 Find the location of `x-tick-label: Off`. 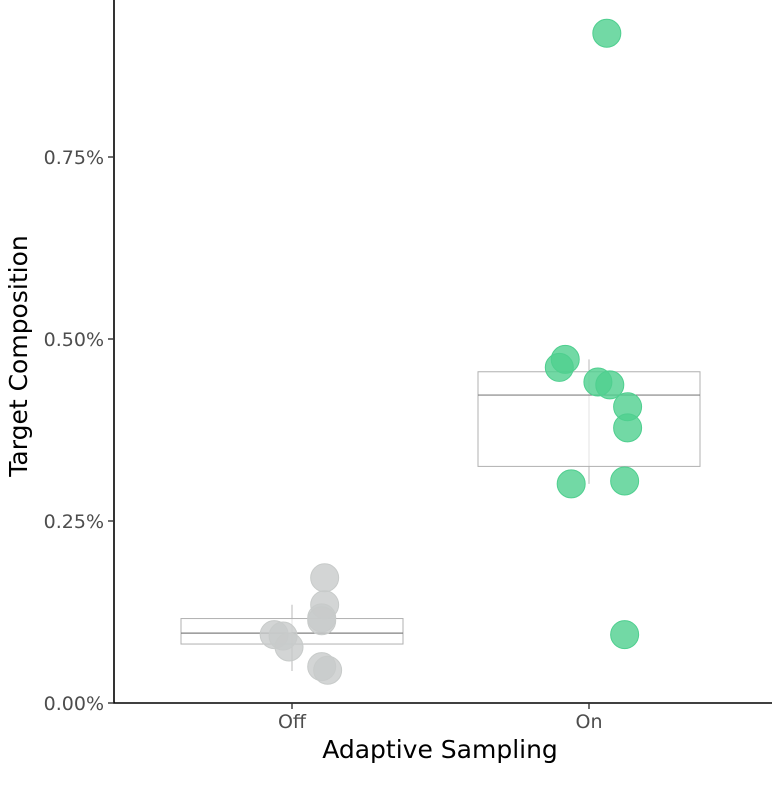

x-tick-label: Off is located at coordinates (292, 722).